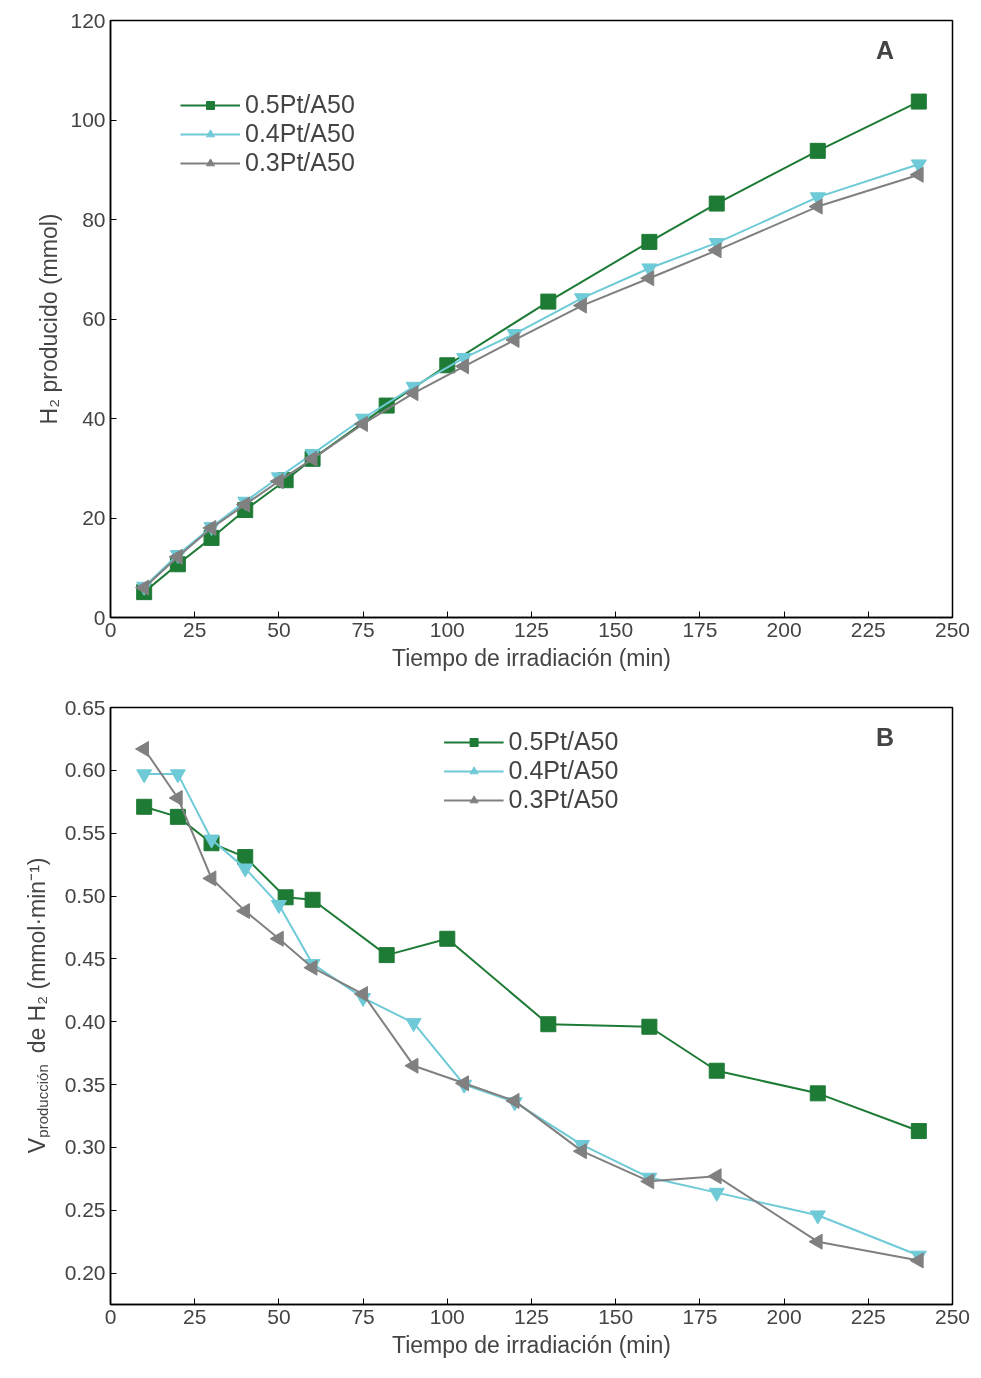  I want to click on y-tick-label: 40, so click(94, 418).